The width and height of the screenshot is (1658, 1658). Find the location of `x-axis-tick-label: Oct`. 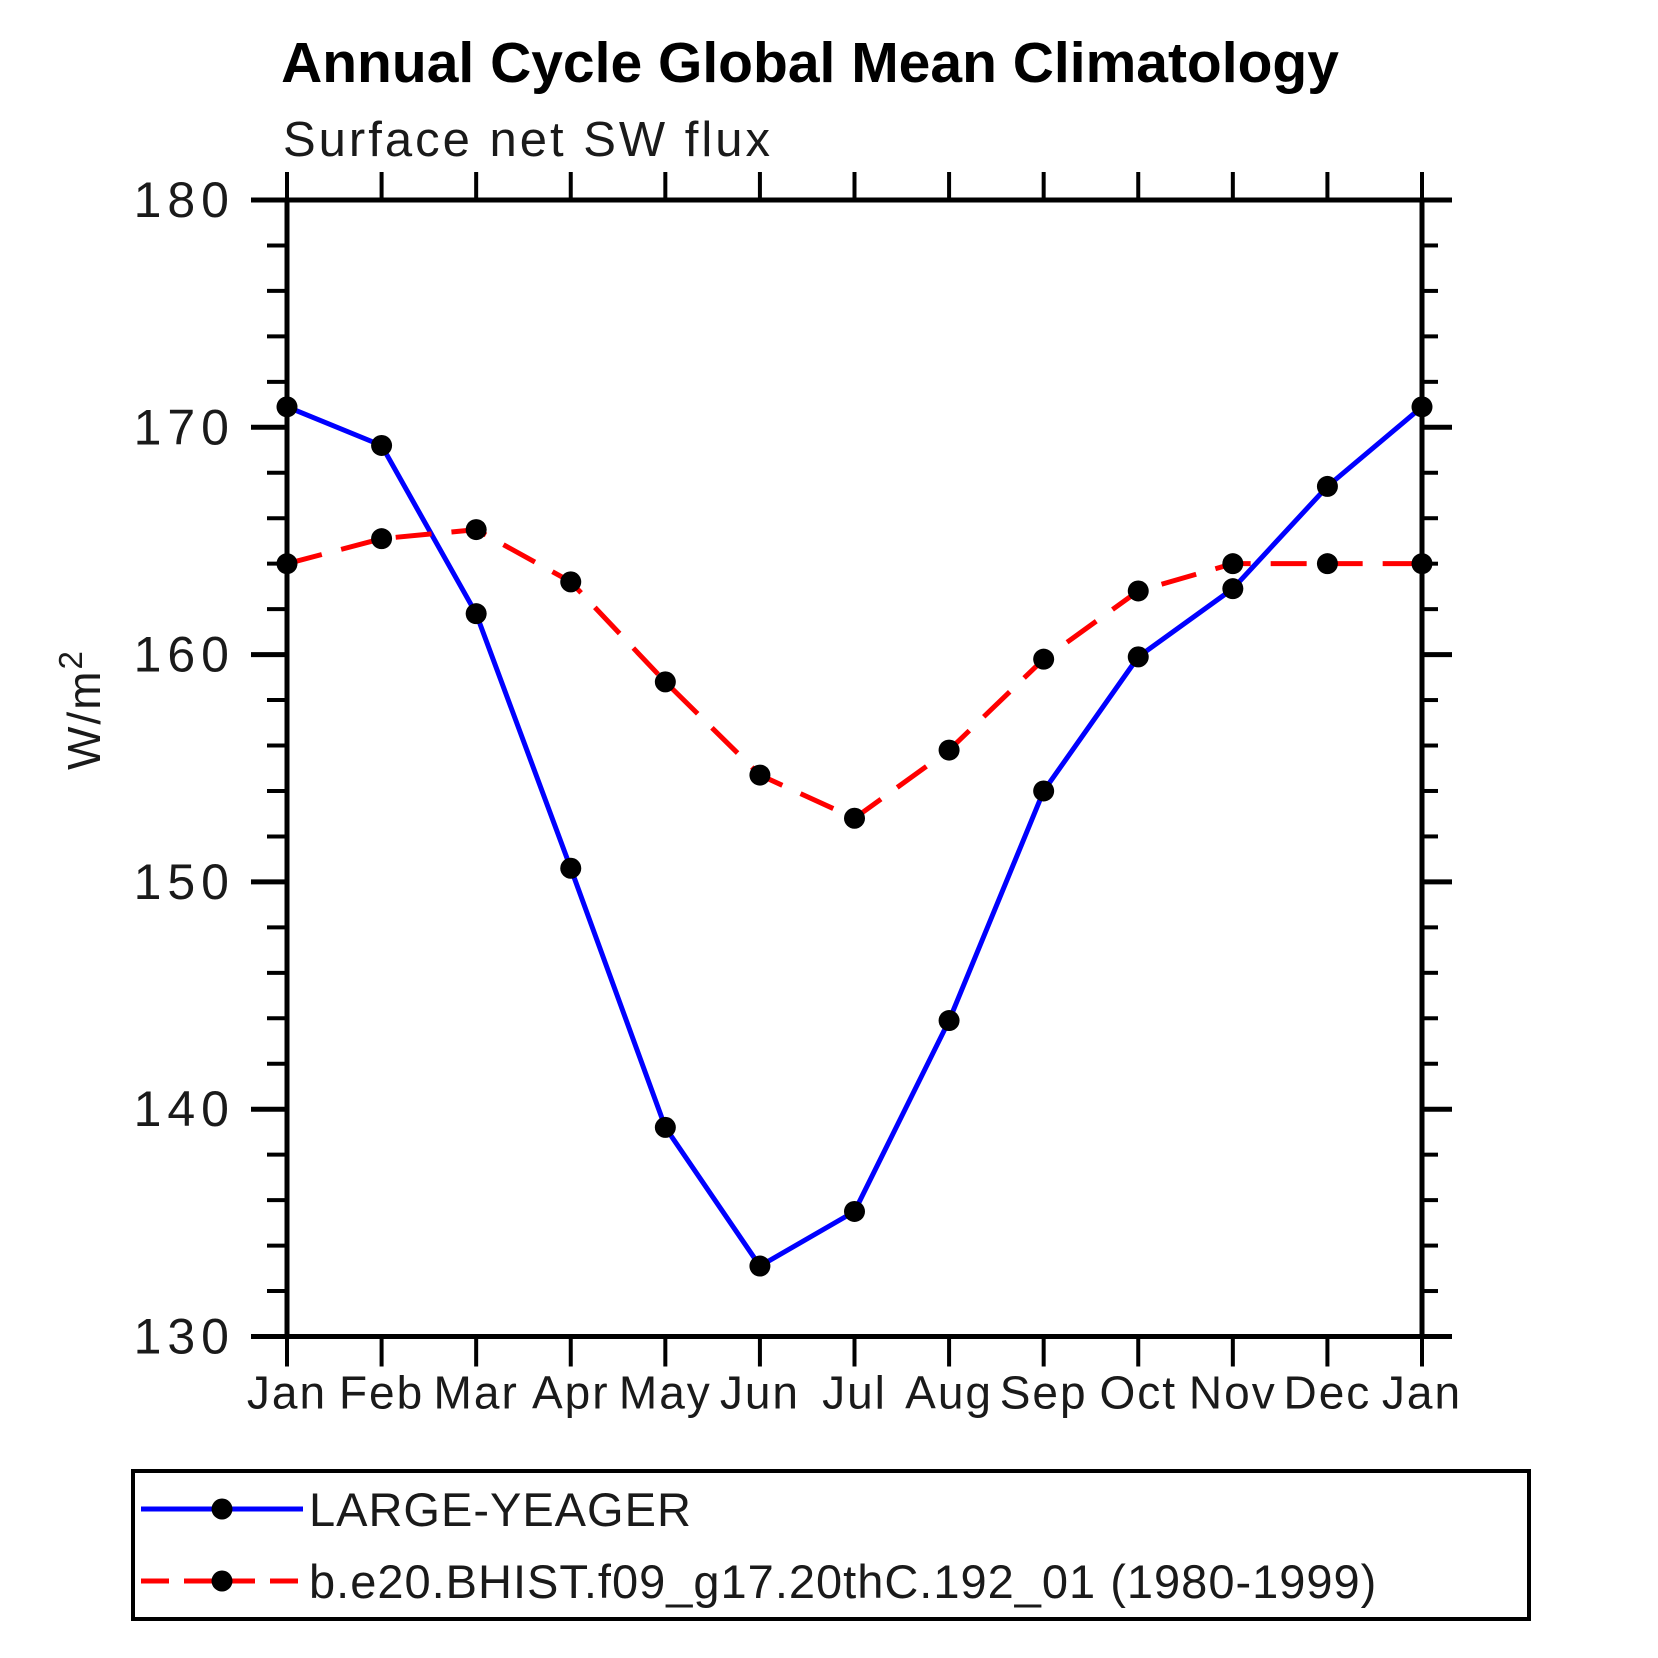

x-axis-tick-label: Oct is located at coordinates (1138, 1393).